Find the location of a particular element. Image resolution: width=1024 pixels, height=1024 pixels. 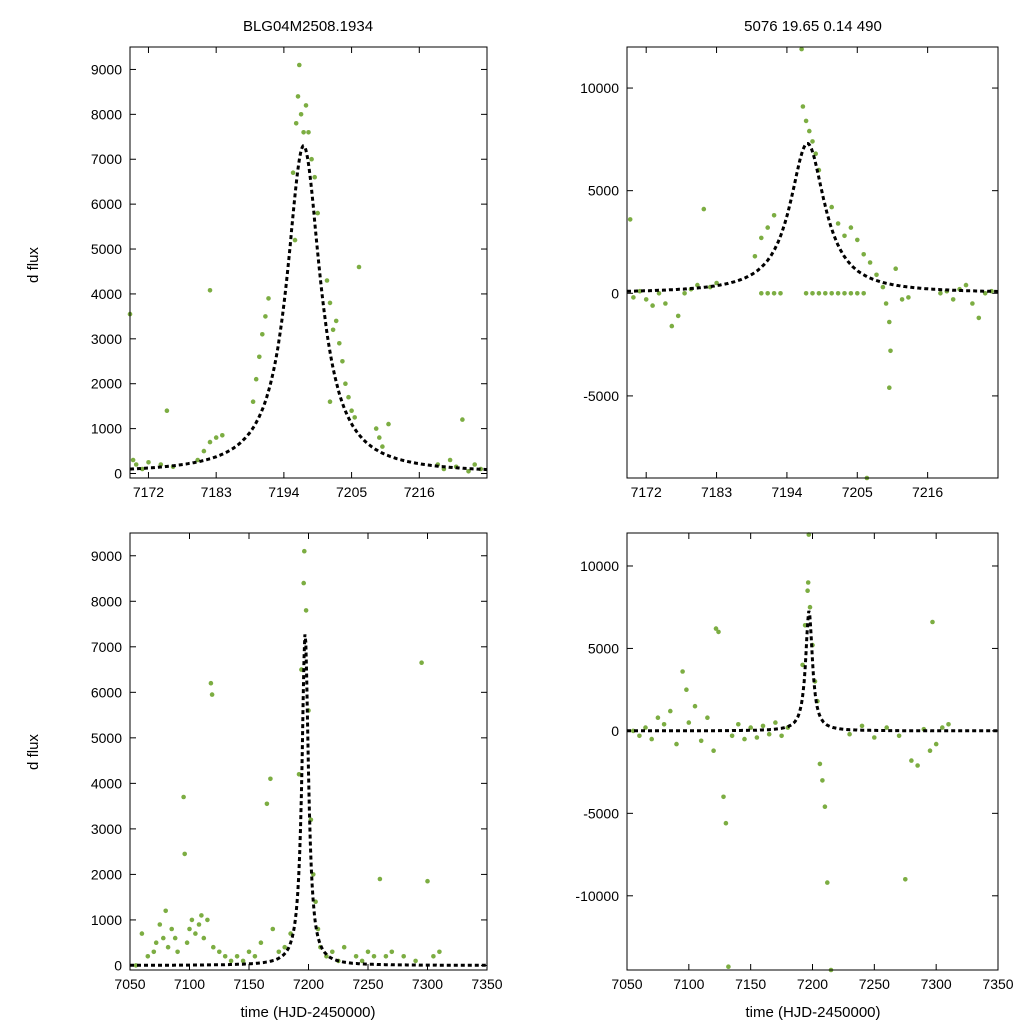

model-curve is located at coordinates (812, 671).